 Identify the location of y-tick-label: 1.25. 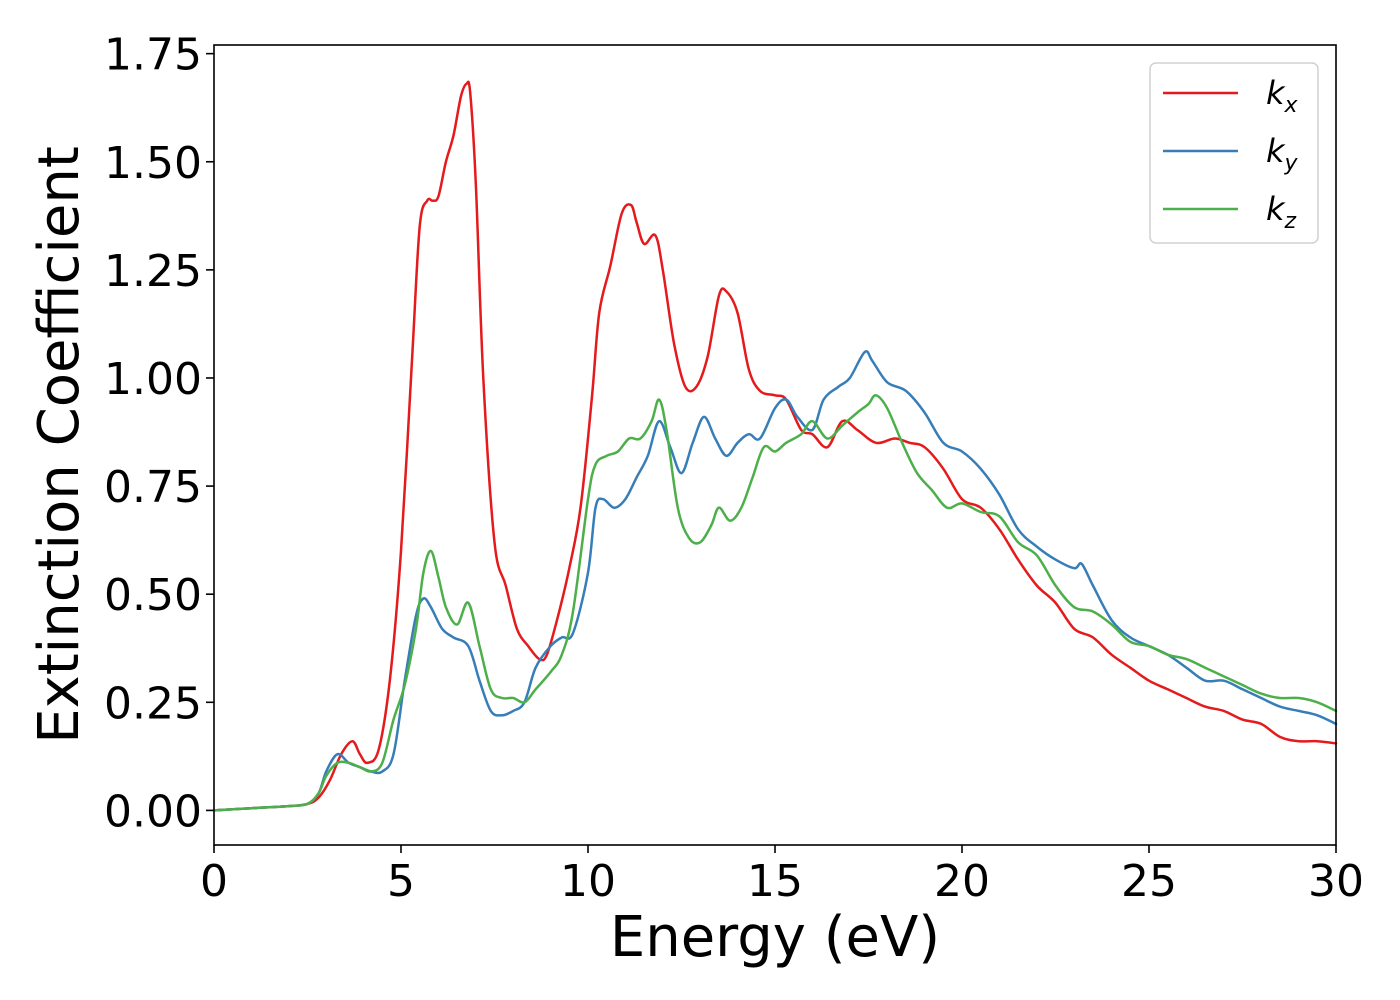
(153, 271).